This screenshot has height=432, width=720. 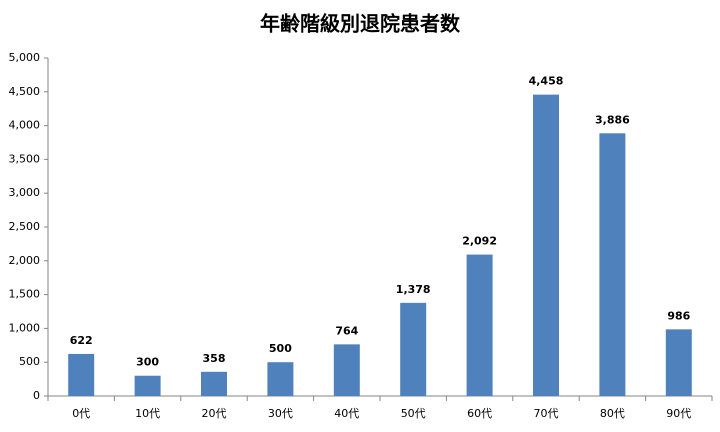 What do you see at coordinates (81, 413) in the screenshot?
I see `x-tick-label: 0代` at bounding box center [81, 413].